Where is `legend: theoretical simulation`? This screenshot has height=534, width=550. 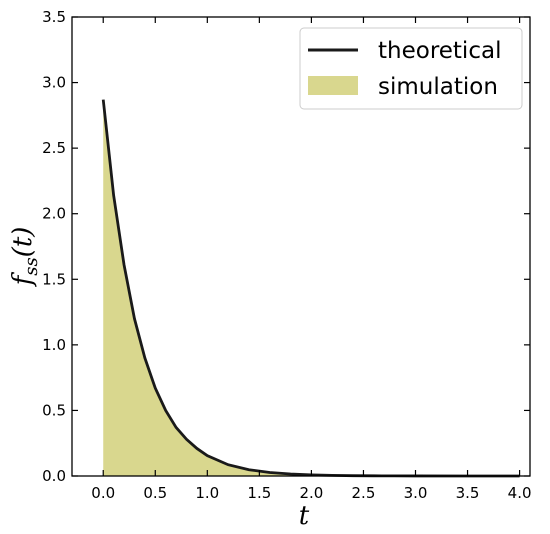
legend: theoretical simulation is located at coordinates (411, 68).